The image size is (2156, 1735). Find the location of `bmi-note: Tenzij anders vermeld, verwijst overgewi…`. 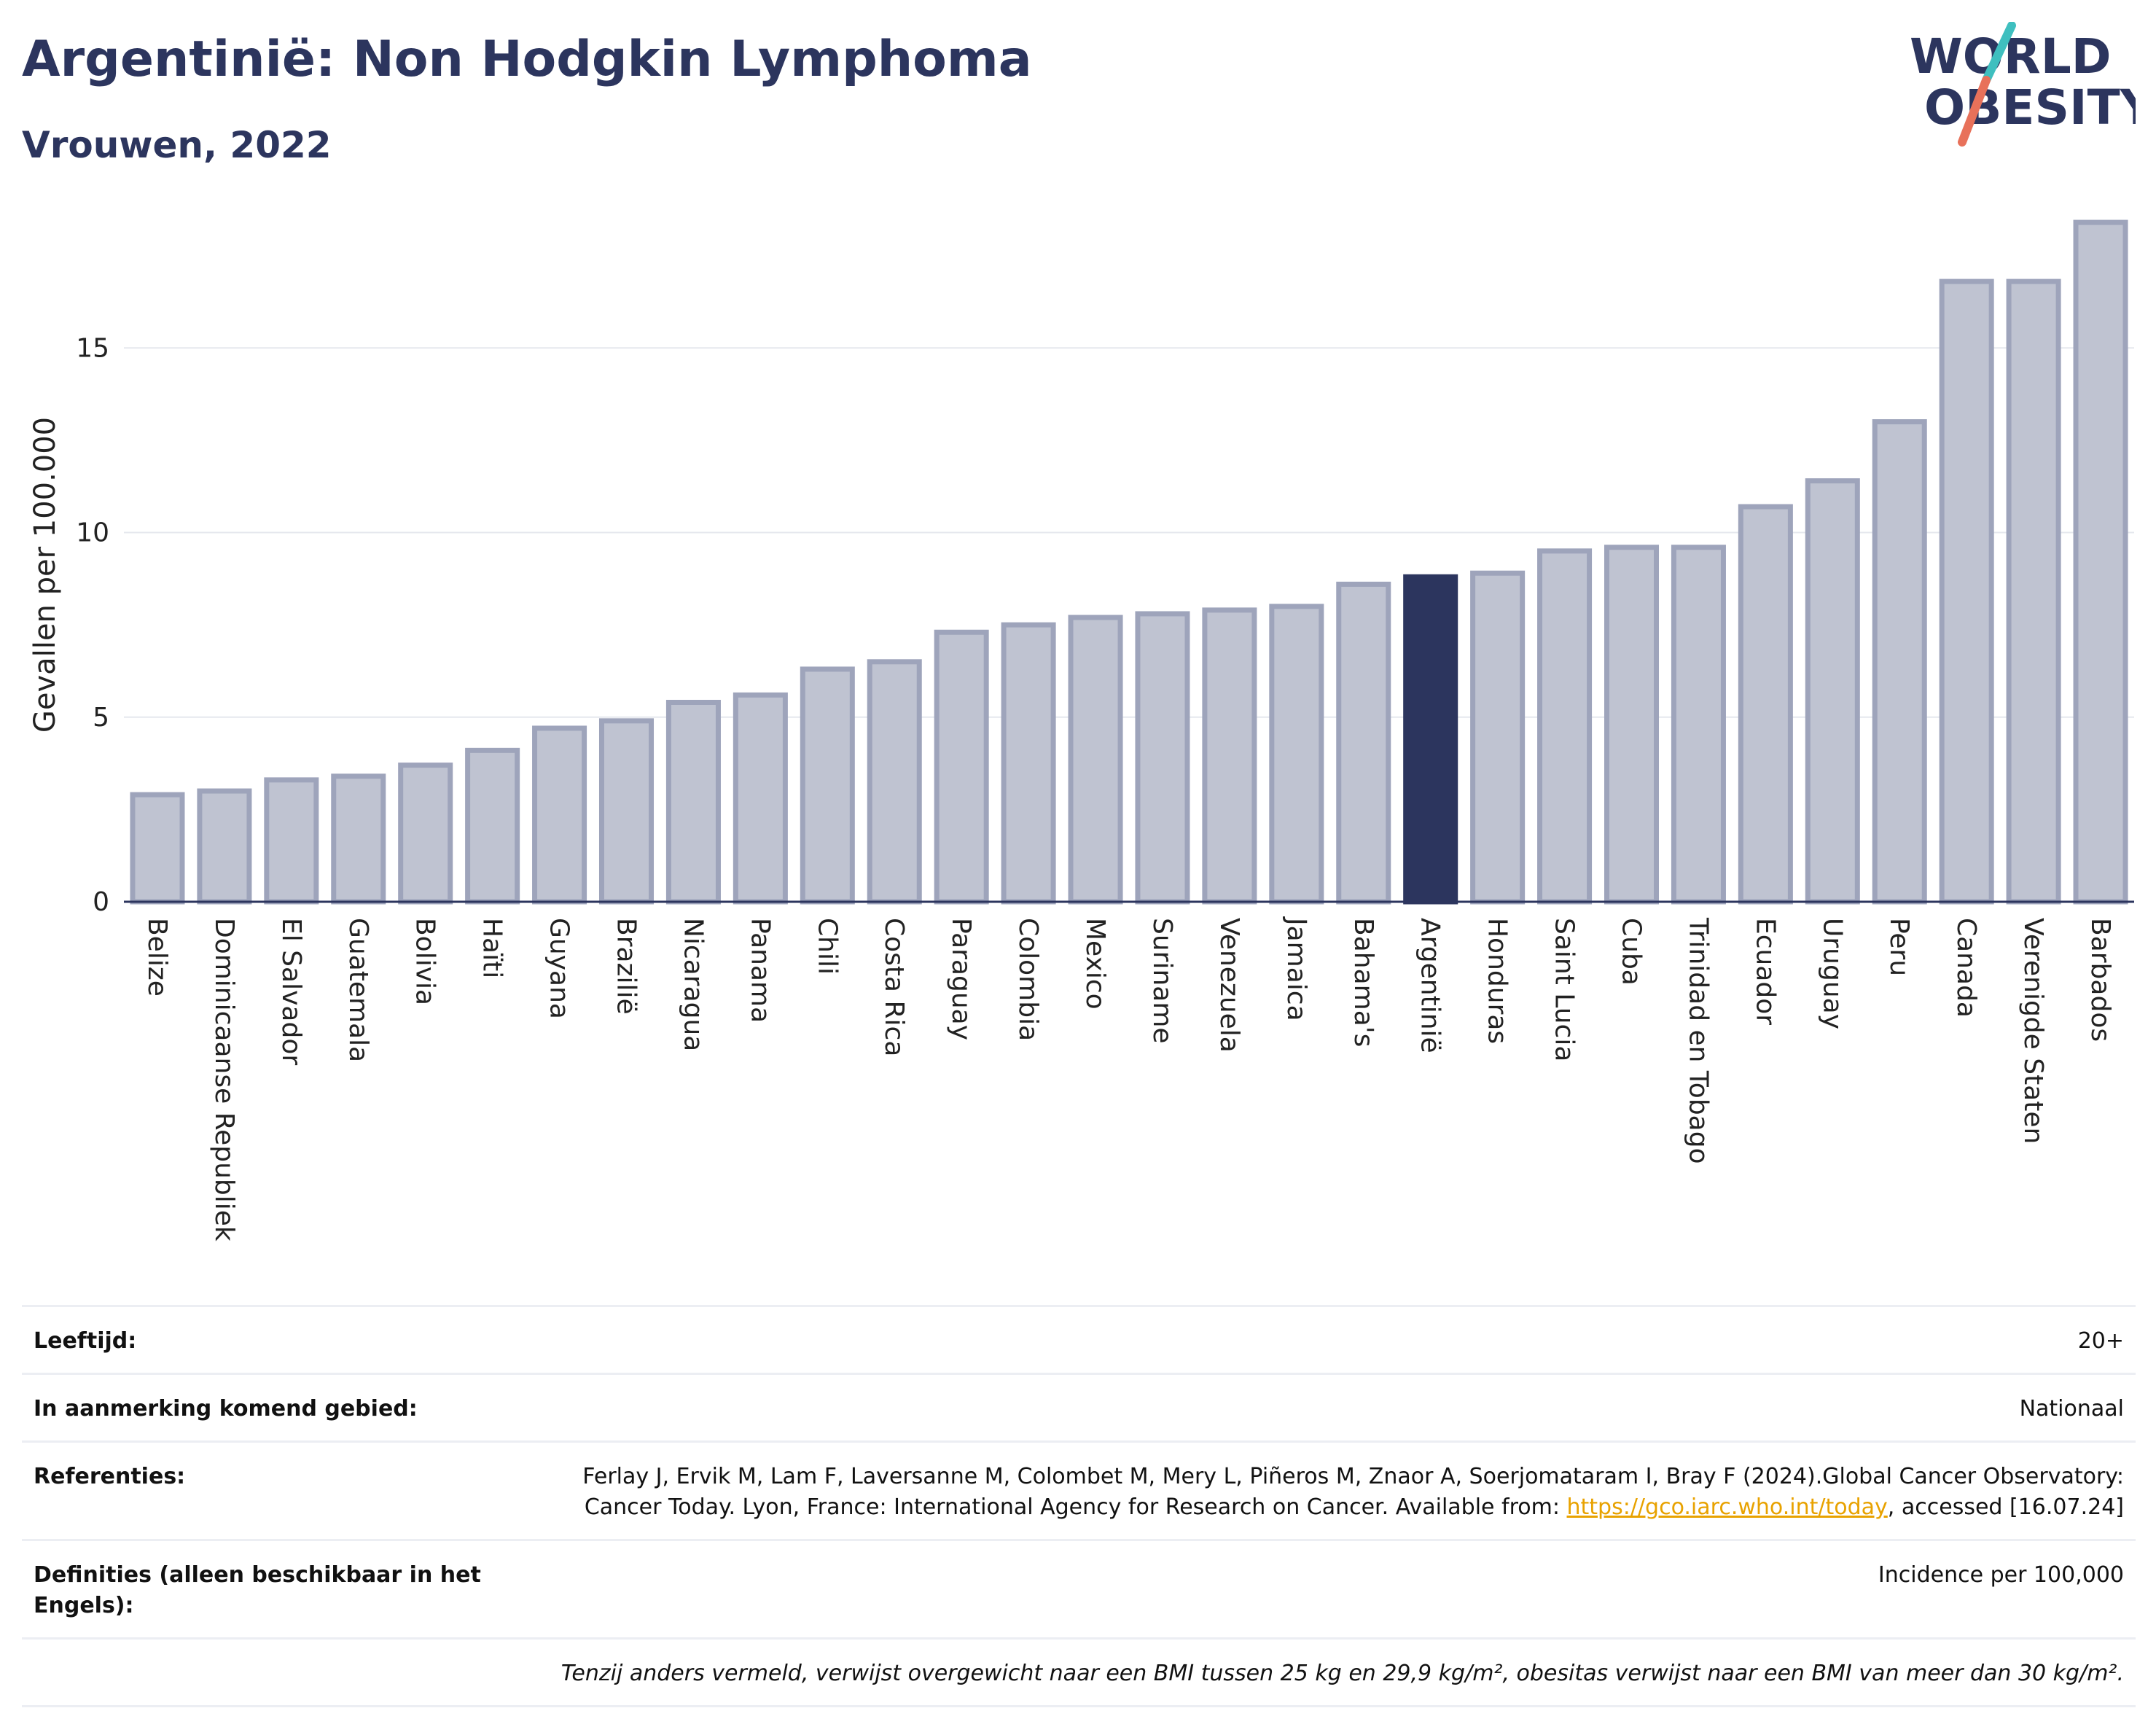

bmi-note: Tenzij anders vermeld, verwijst overgewi… is located at coordinates (1343, 1673).